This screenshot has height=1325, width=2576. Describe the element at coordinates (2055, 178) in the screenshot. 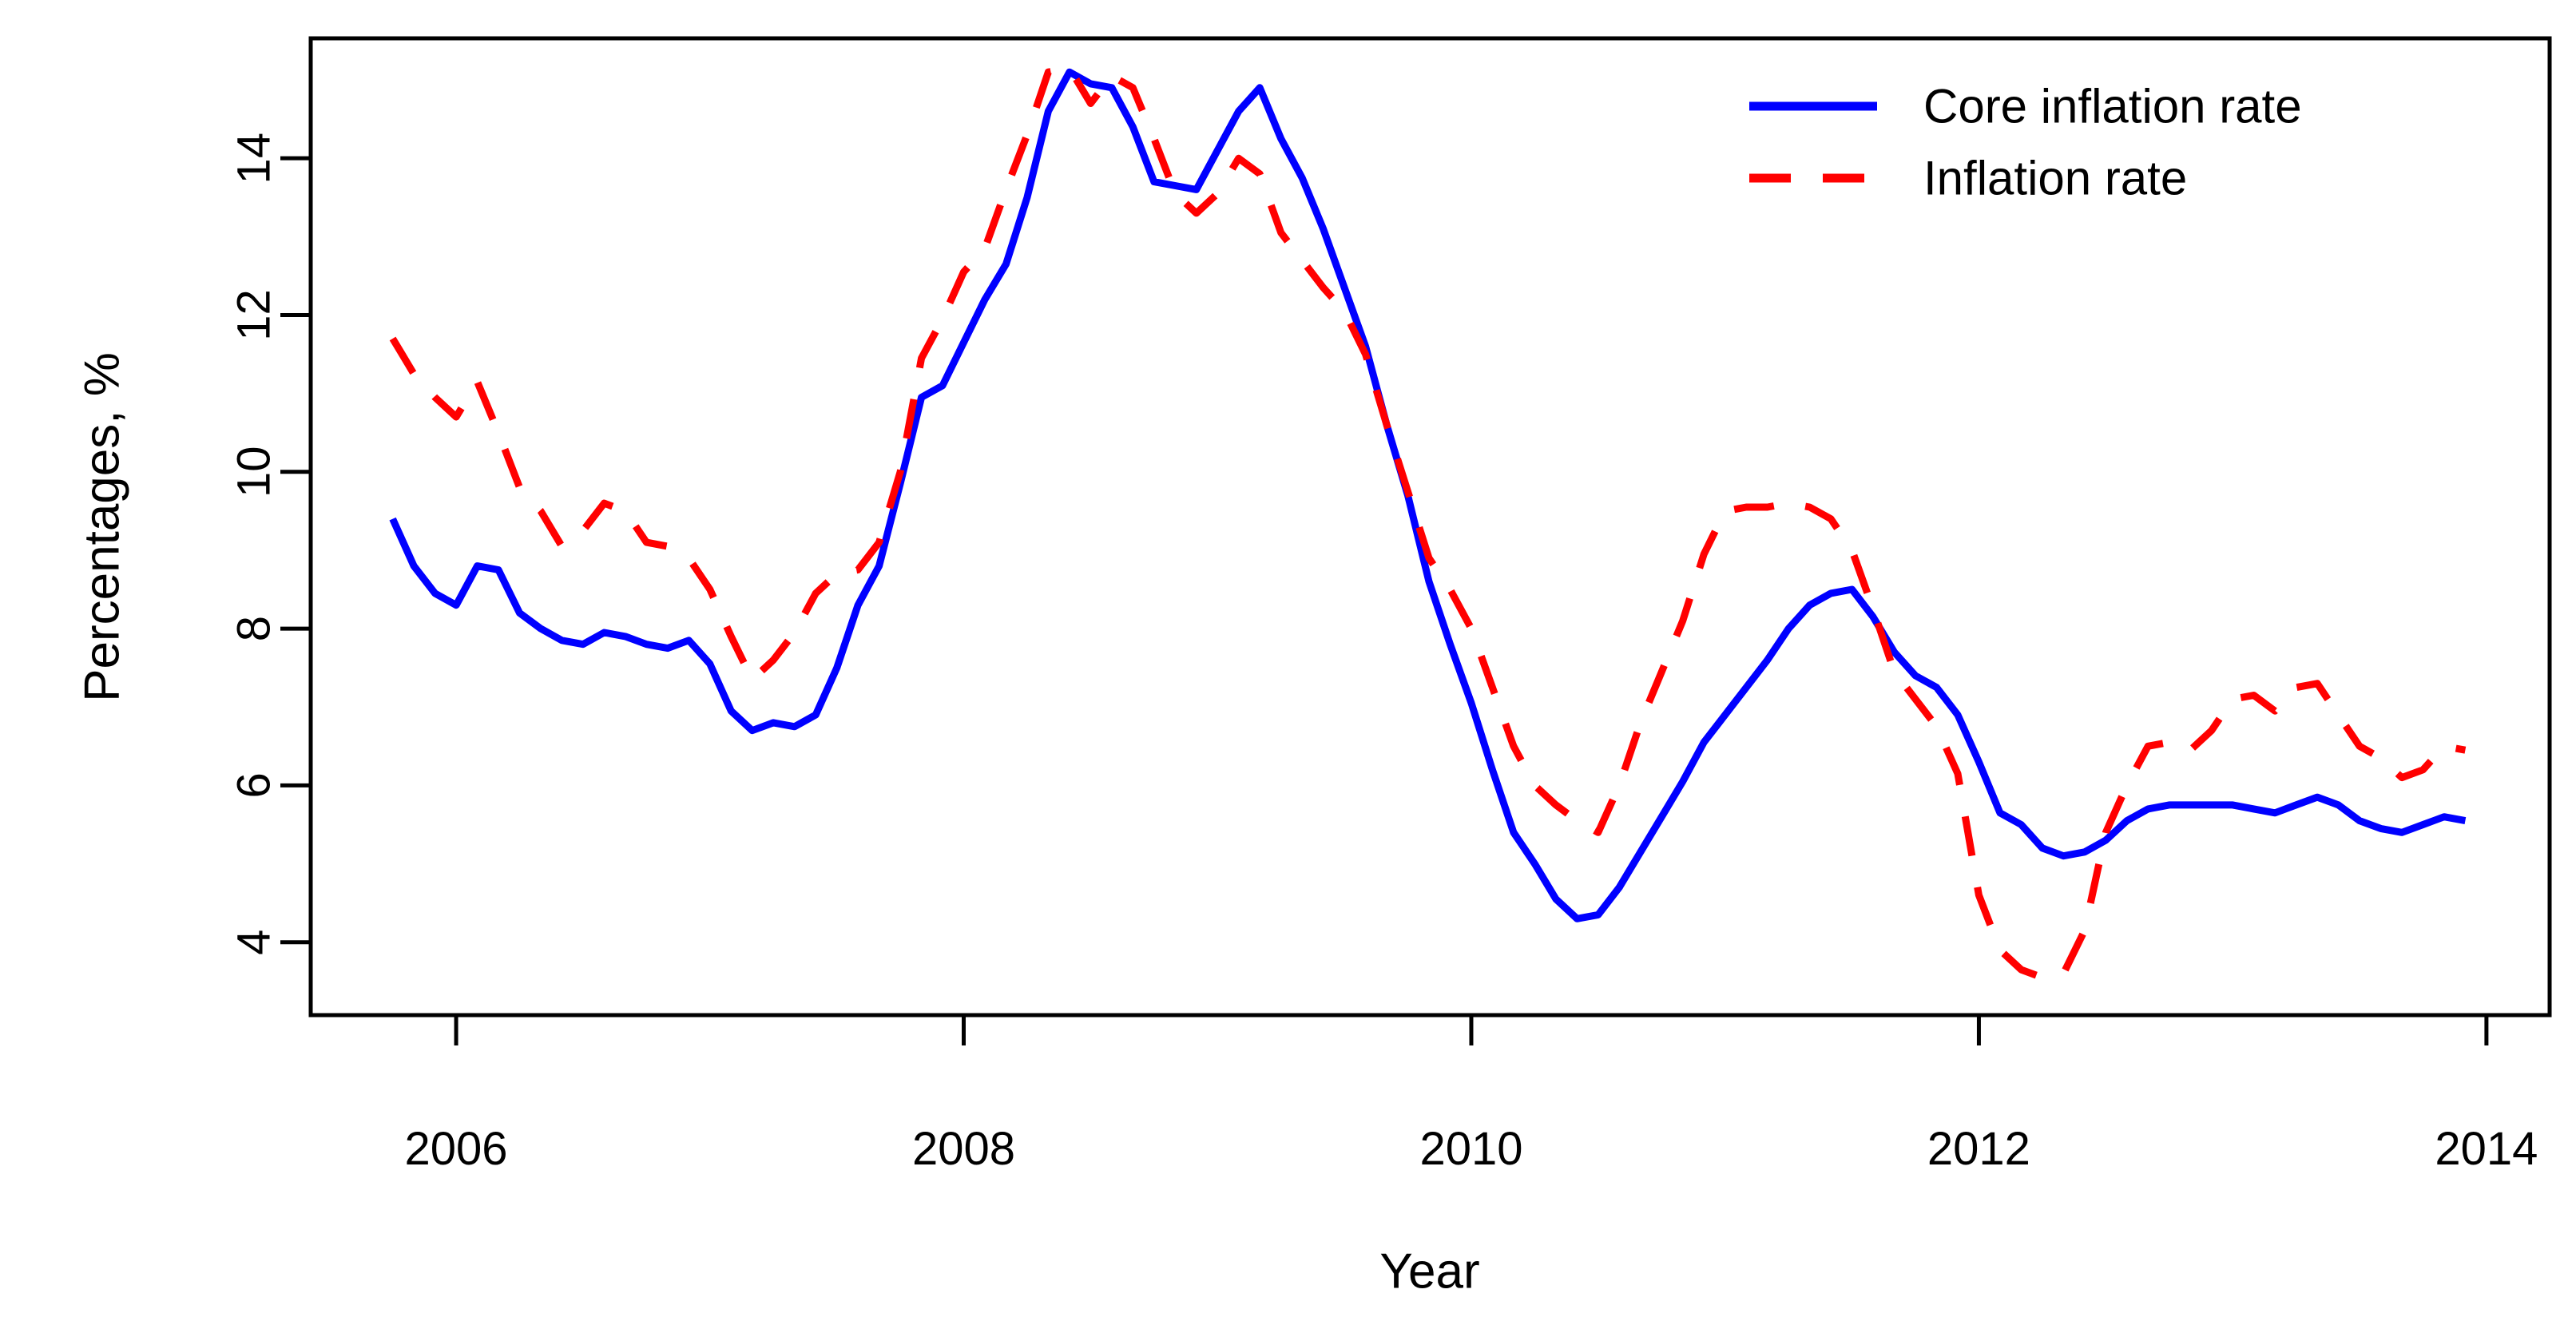

I see `legend-label-inflation-rate: Inflation rate` at that location.